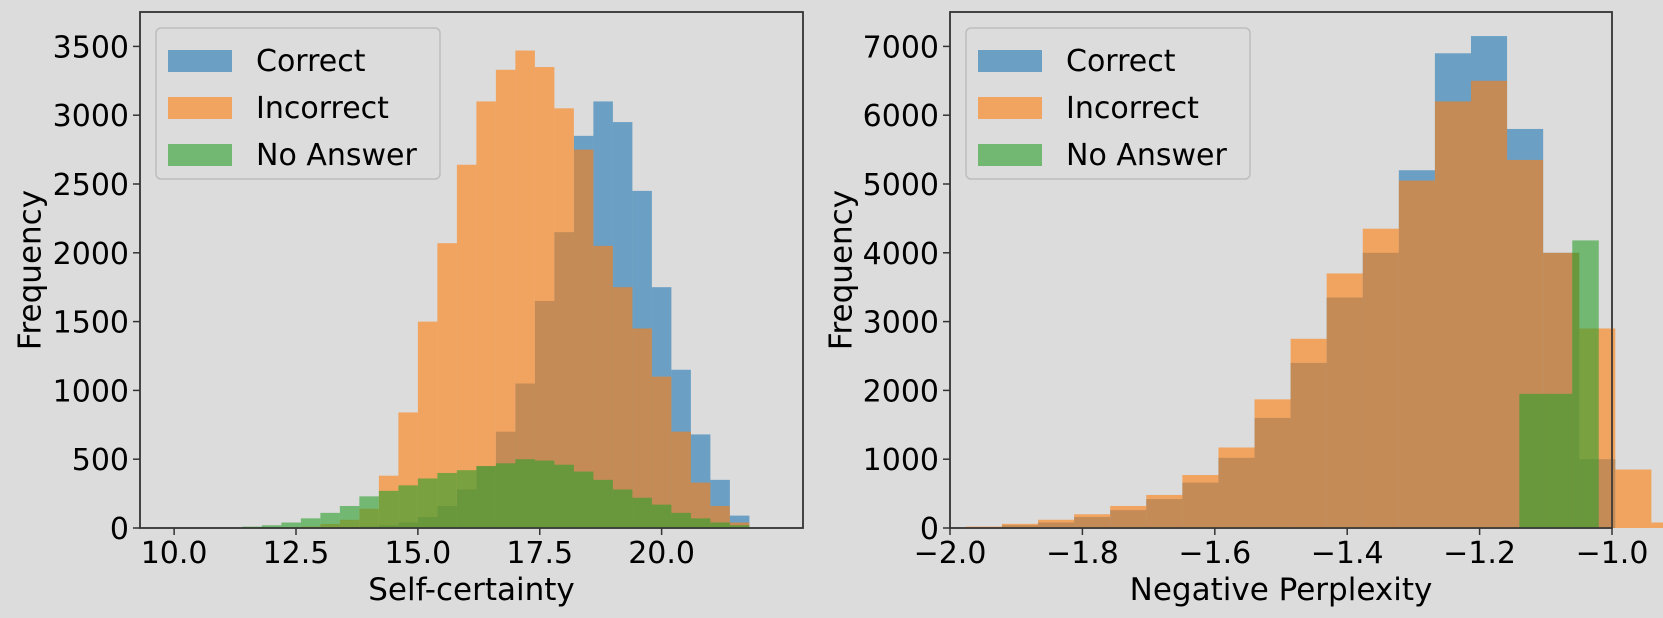 This screenshot has width=1663, height=618. What do you see at coordinates (417, 553) in the screenshot?
I see `left-x-tick-label: 15.0` at bounding box center [417, 553].